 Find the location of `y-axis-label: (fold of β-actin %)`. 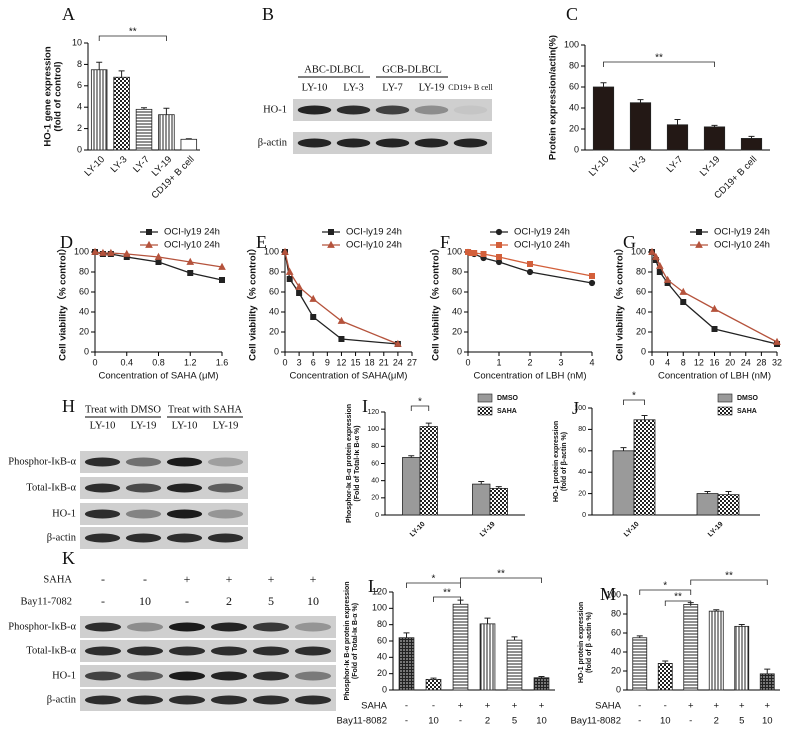

y-axis-label: (fold of β-actin %) is located at coordinates (564, 461).